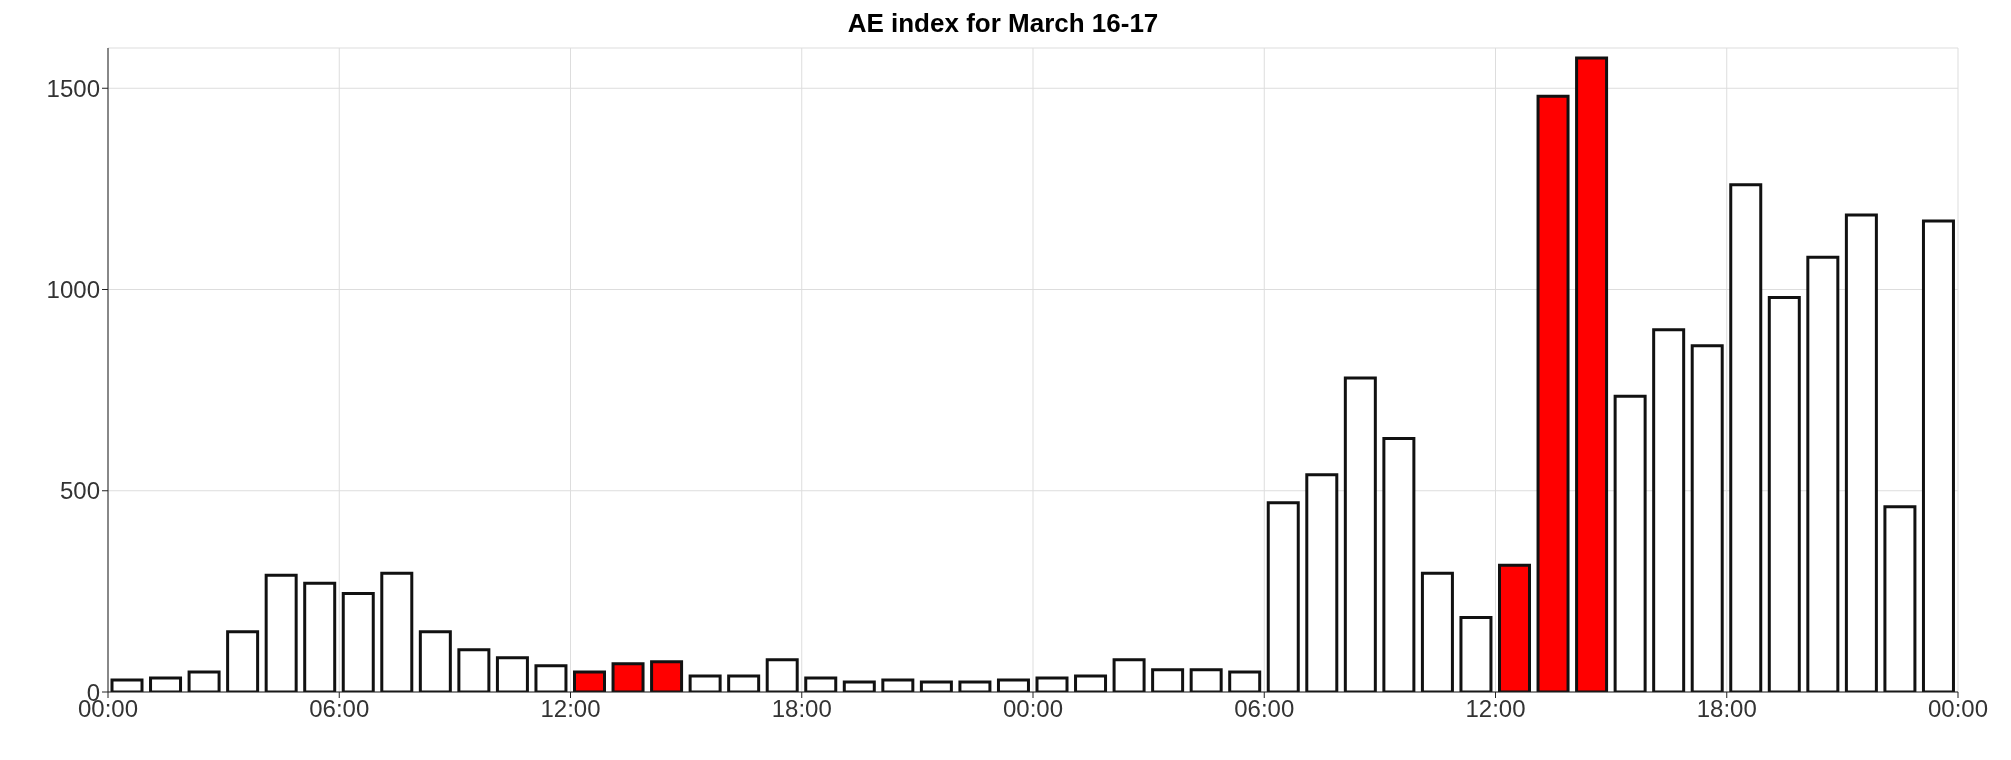 The width and height of the screenshot is (2011, 760). I want to click on y-tick-label: 1500, so click(73, 88).